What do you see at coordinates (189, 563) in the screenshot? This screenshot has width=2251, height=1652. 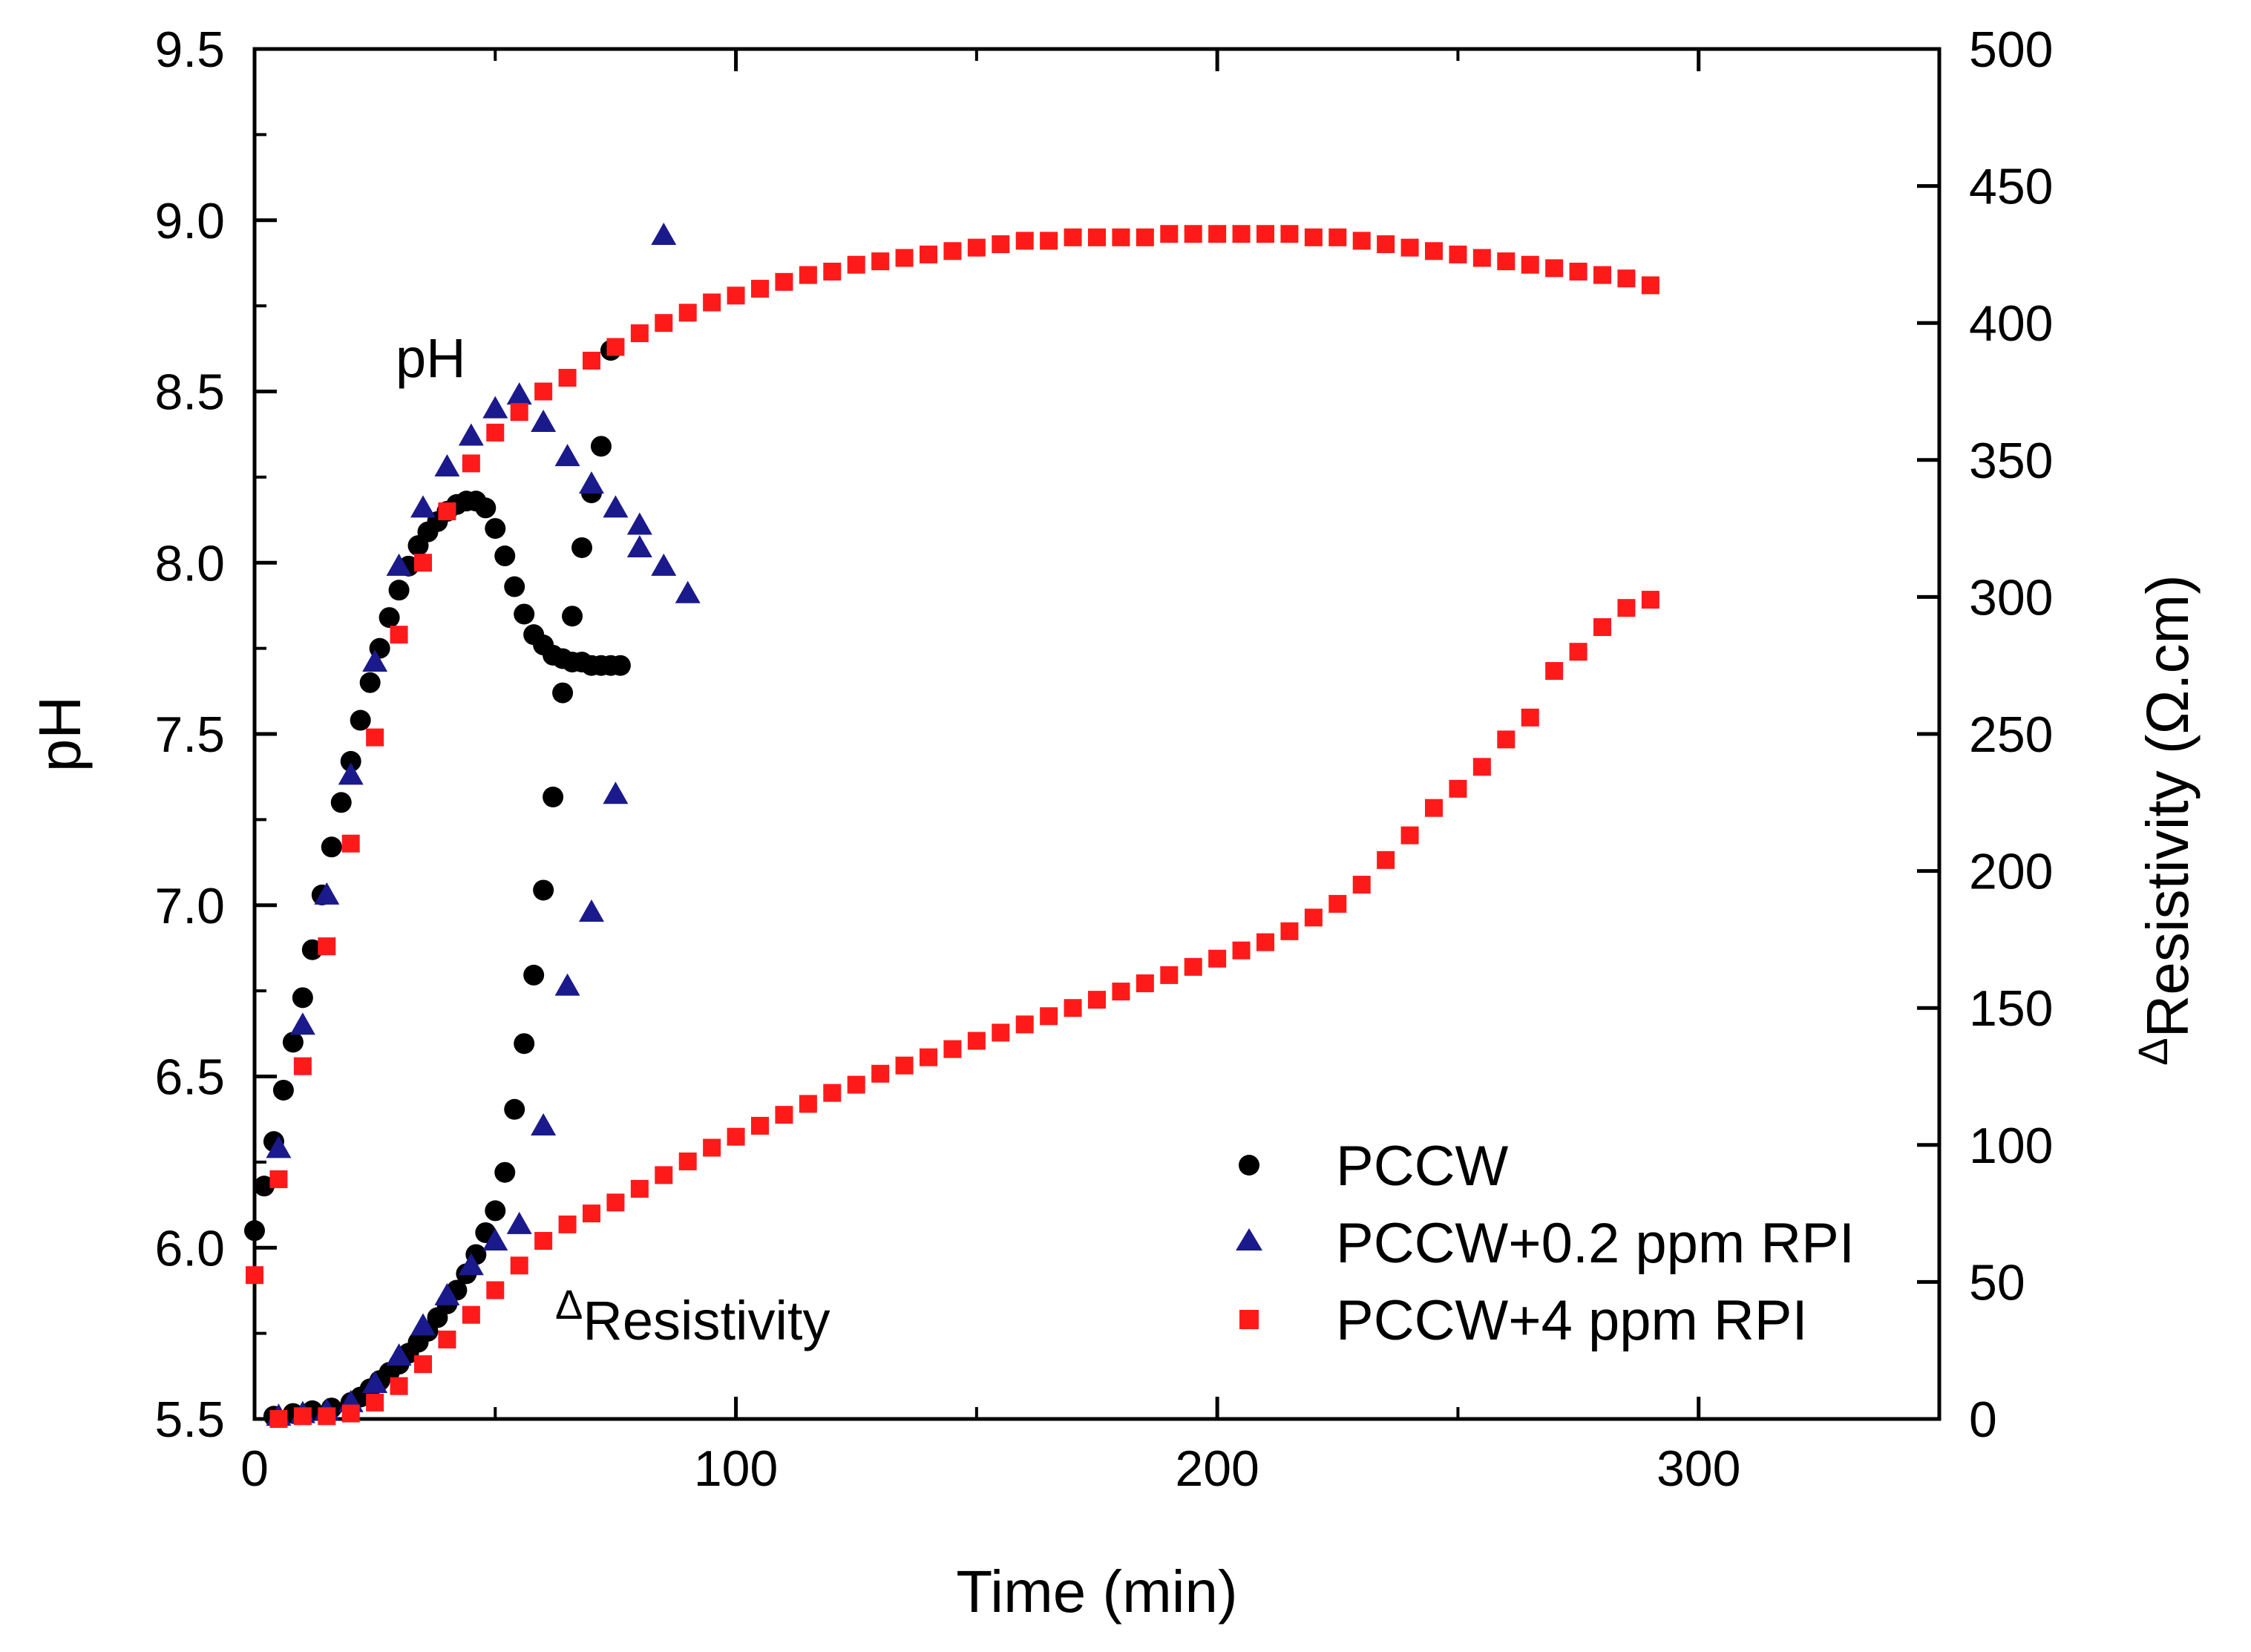 I see `y-tick-label: 8.0` at bounding box center [189, 563].